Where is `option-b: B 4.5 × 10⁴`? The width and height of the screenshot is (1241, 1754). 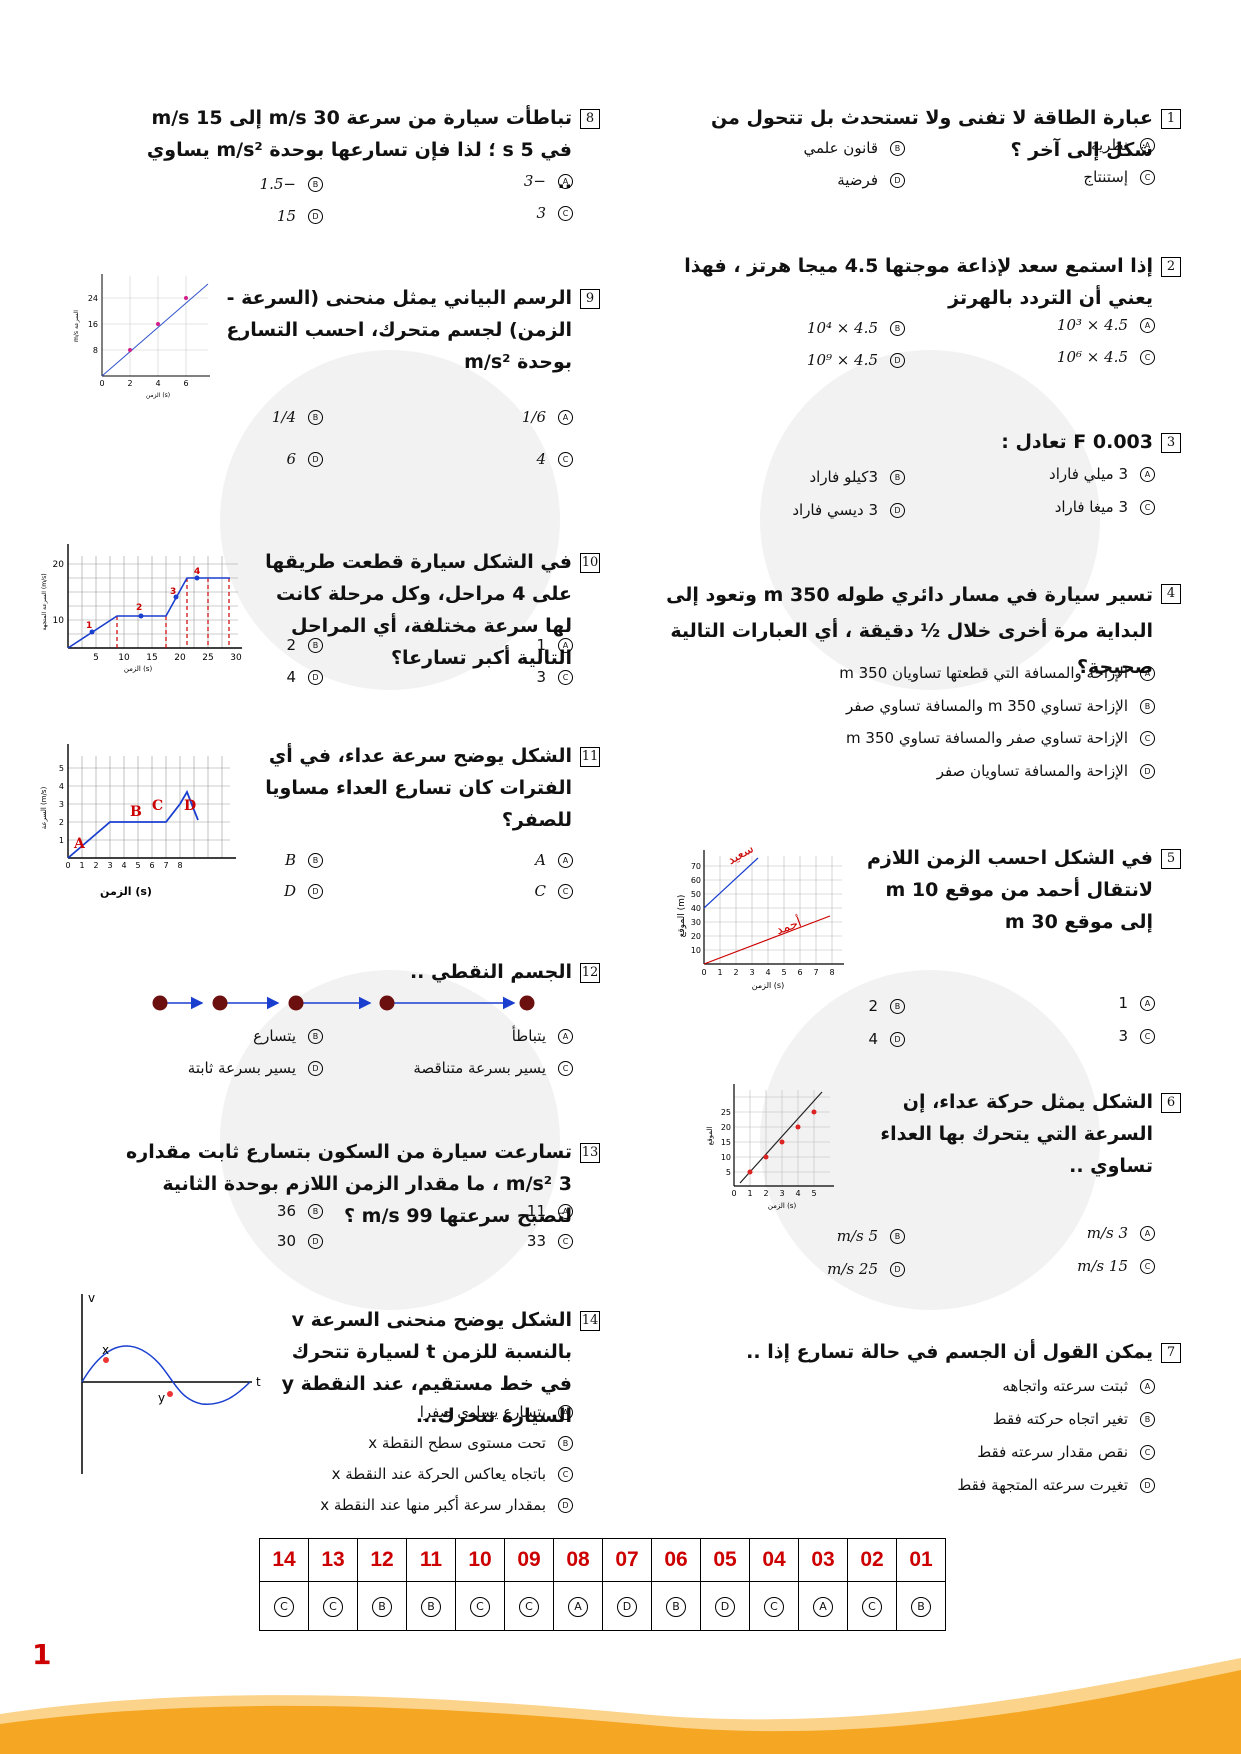 option-b: B 4.5 × 10⁴ is located at coordinates (856, 328).